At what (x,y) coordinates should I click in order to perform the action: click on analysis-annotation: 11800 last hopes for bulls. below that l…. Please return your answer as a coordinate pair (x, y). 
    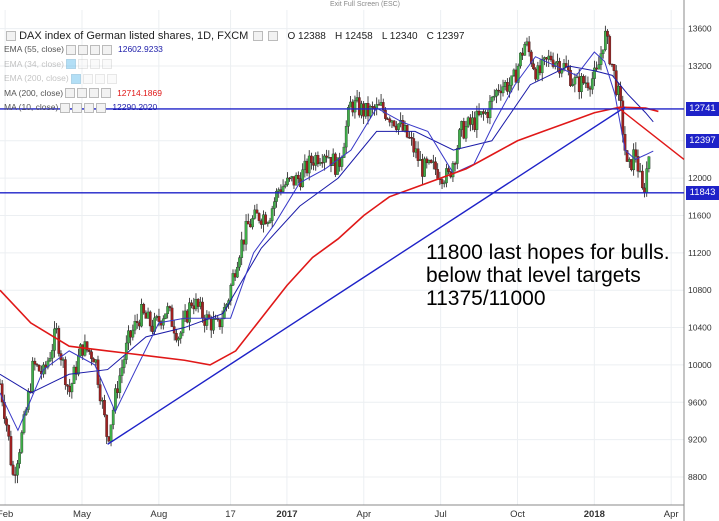
    Looking at the image, I should click on (548, 275).